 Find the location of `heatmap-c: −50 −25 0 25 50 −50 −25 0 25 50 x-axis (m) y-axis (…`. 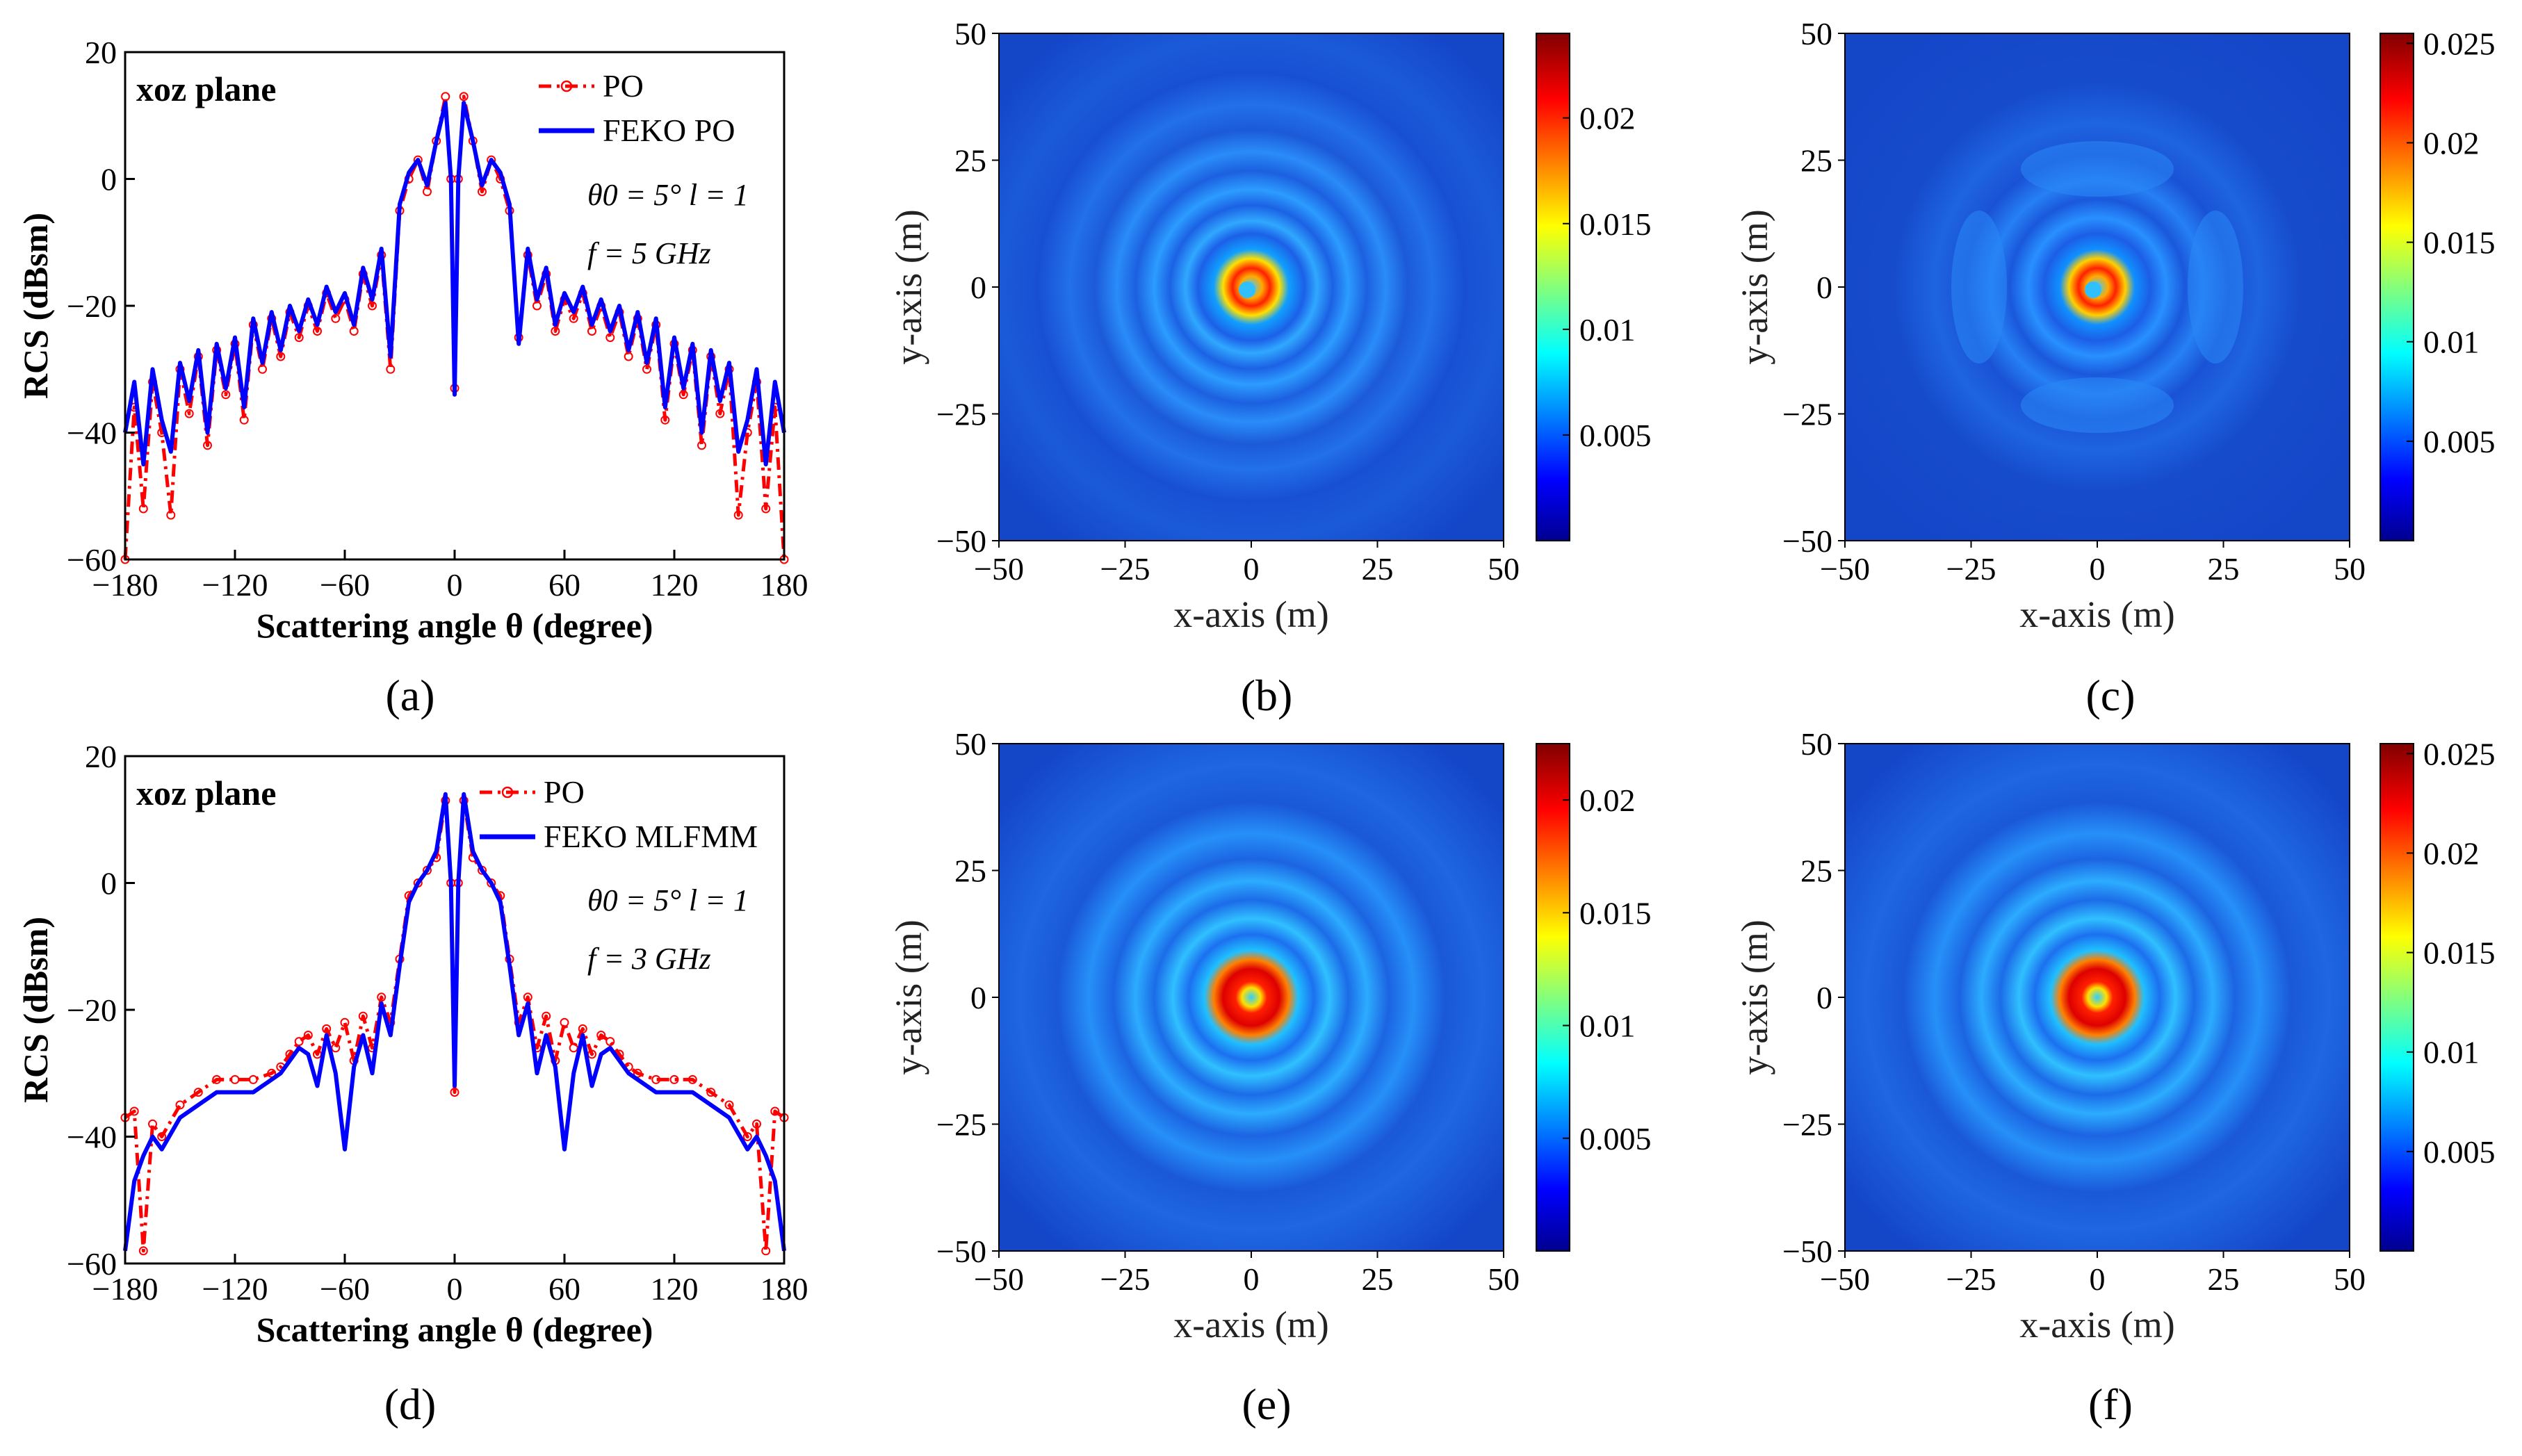

heatmap-c: −50 −25 0 25 50 −50 −25 0 25 50 x-axis (m) y-axis (… is located at coordinates (2115, 325).